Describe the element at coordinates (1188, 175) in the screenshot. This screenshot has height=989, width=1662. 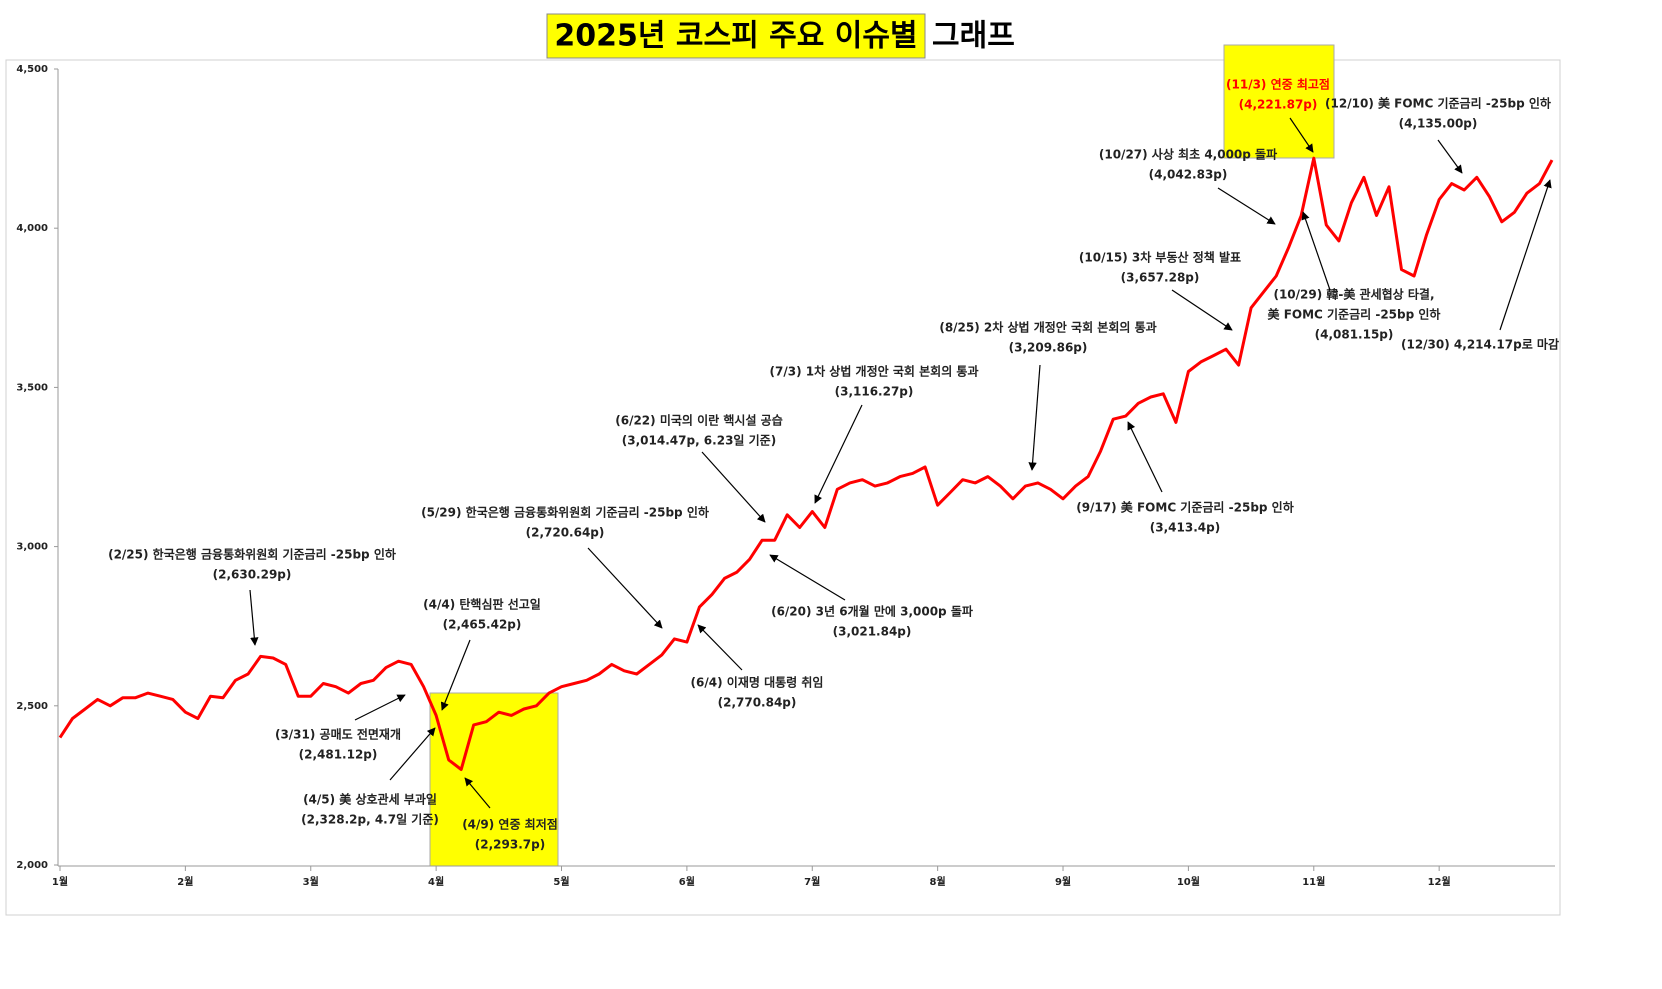
I see `annotation-text: (4,042.83p)` at that location.